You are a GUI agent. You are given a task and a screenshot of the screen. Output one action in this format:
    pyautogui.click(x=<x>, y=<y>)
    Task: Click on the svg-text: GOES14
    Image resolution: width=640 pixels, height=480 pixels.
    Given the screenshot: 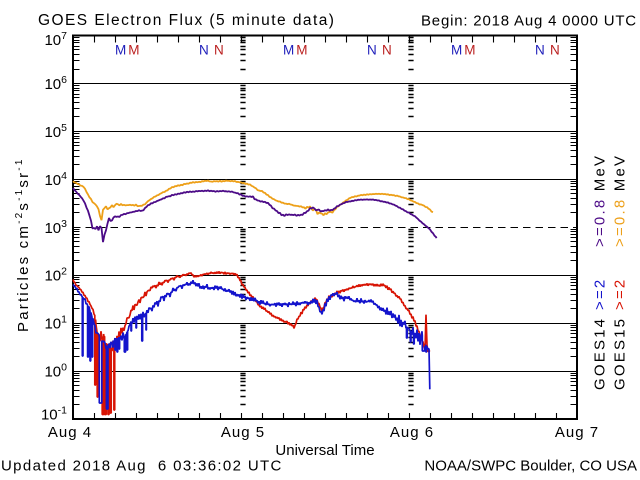 What is the action you would take?
    pyautogui.click(x=600, y=353)
    